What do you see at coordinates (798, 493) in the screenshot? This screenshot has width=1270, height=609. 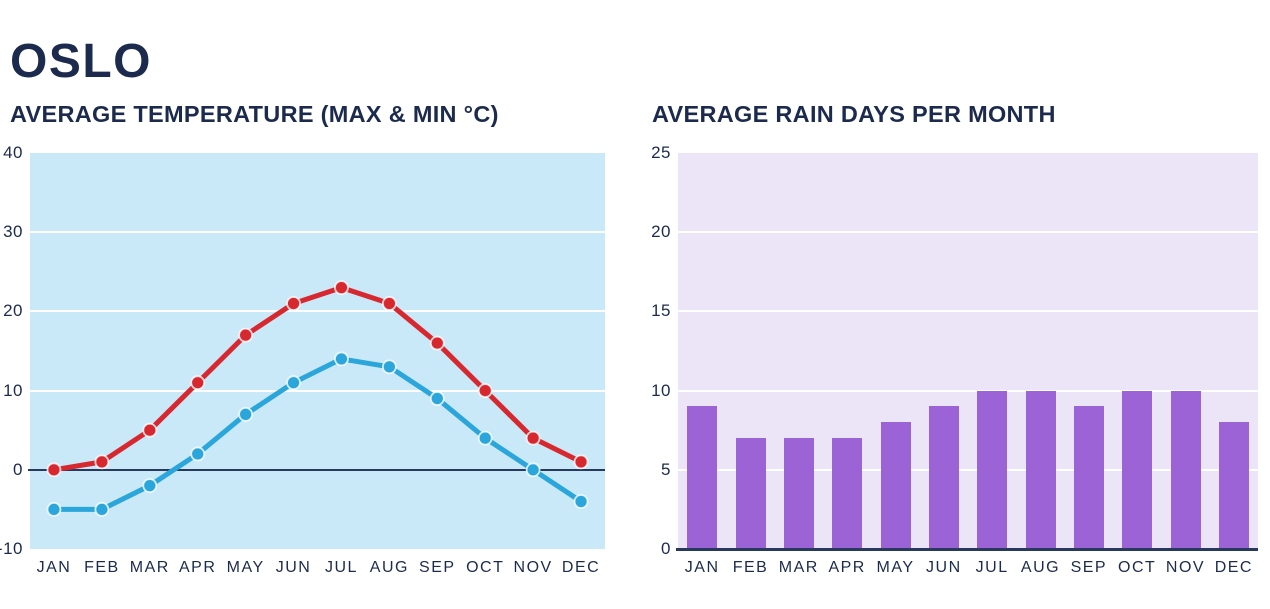 I see `rain-bar-mar` at bounding box center [798, 493].